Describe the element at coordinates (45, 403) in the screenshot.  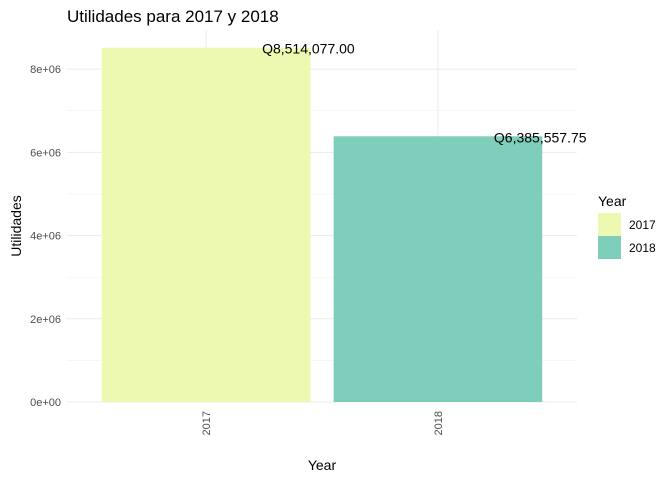
I see `y-tick-label: 0e+00` at that location.